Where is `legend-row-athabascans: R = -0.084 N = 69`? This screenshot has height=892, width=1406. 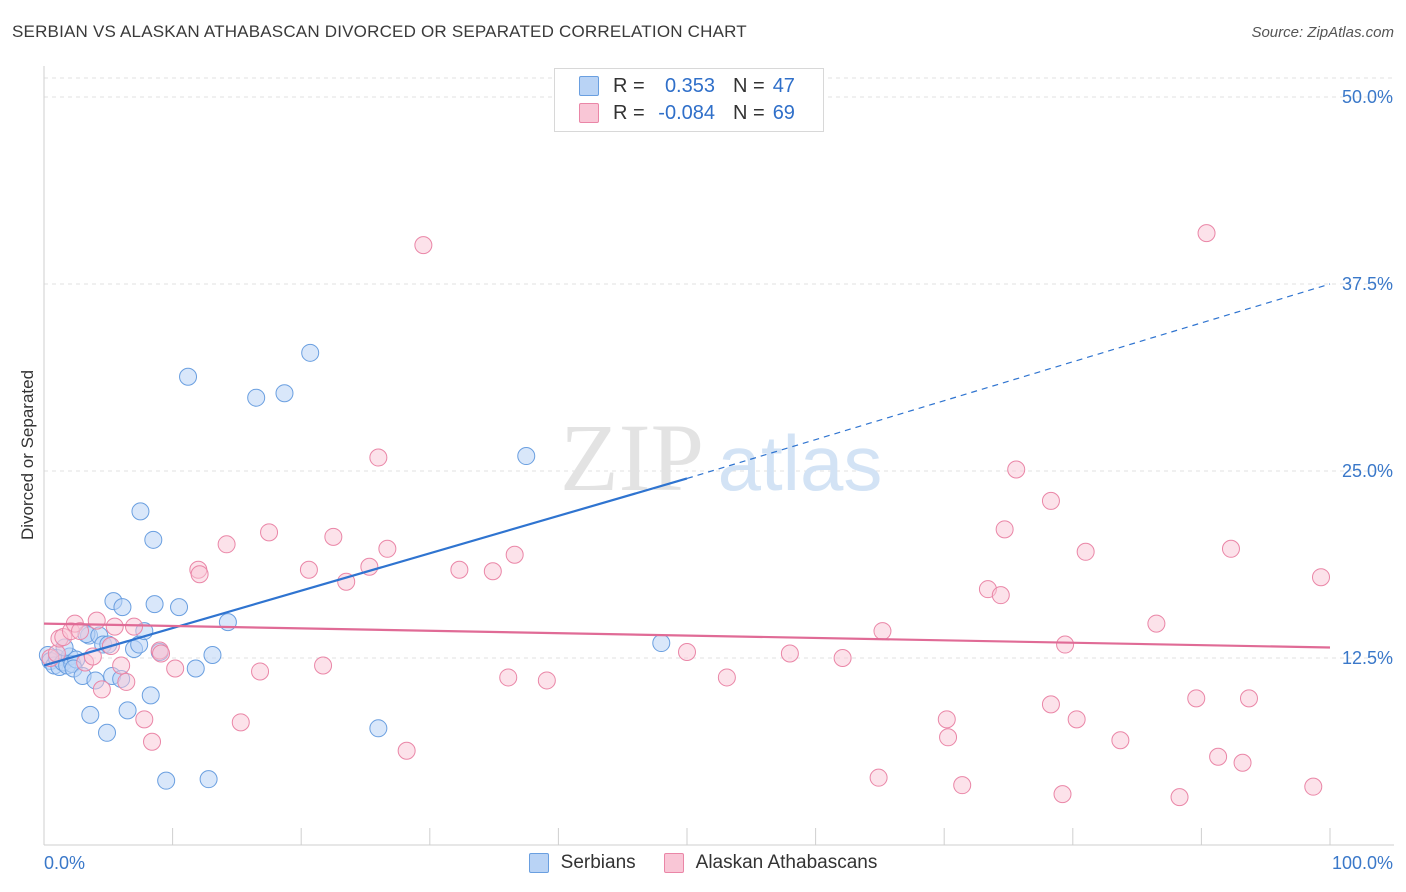 legend-row-athabascans: R = -0.084 N = 69 is located at coordinates (687, 113).